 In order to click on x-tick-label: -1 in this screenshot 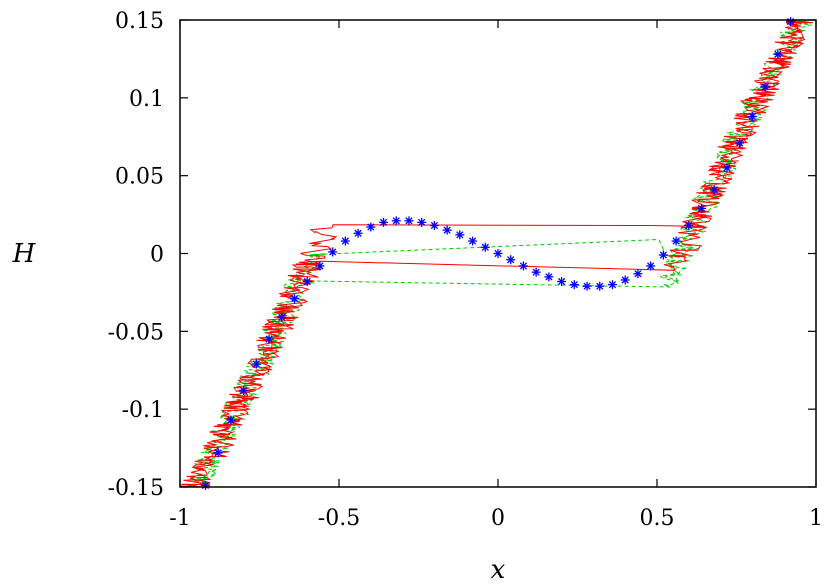, I will do `click(179, 518)`.